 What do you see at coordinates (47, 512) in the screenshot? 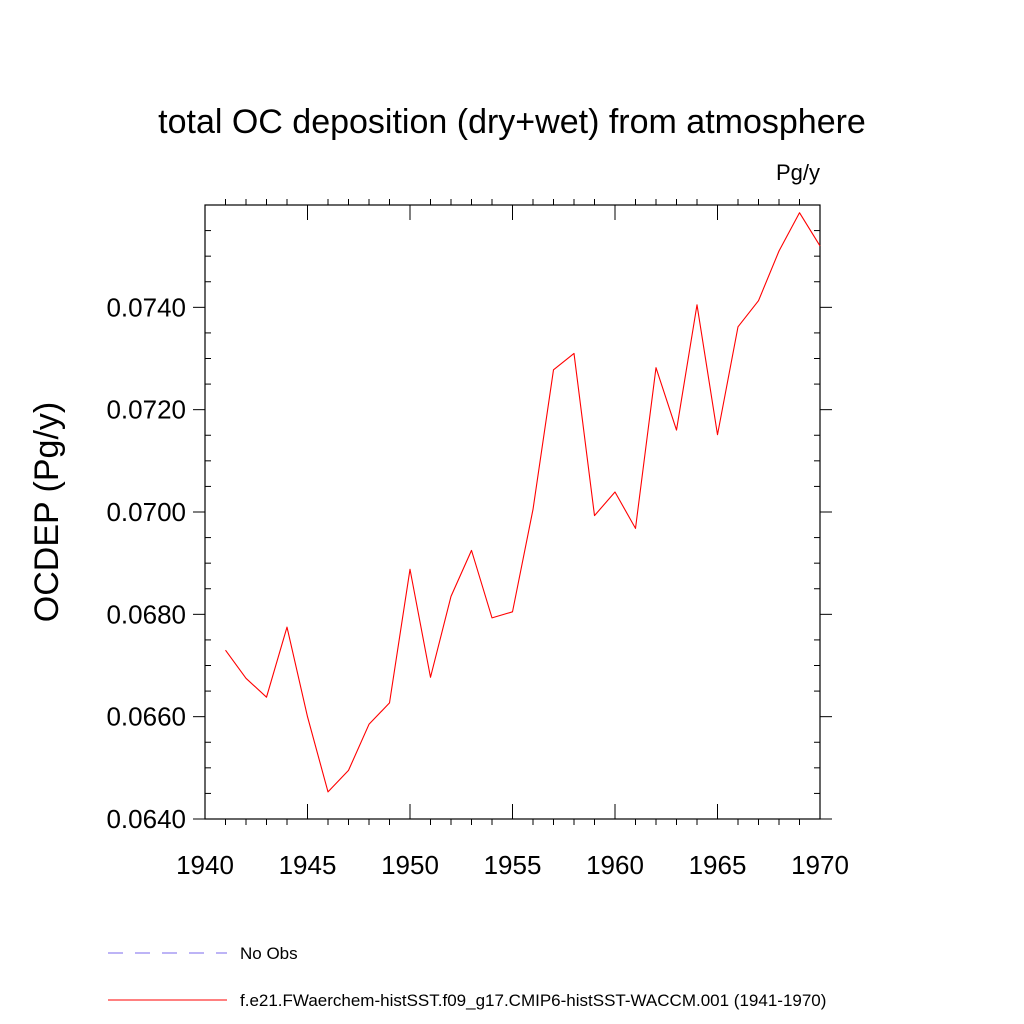
I see `y-axis-label: OCDEP (Pg/y)` at bounding box center [47, 512].